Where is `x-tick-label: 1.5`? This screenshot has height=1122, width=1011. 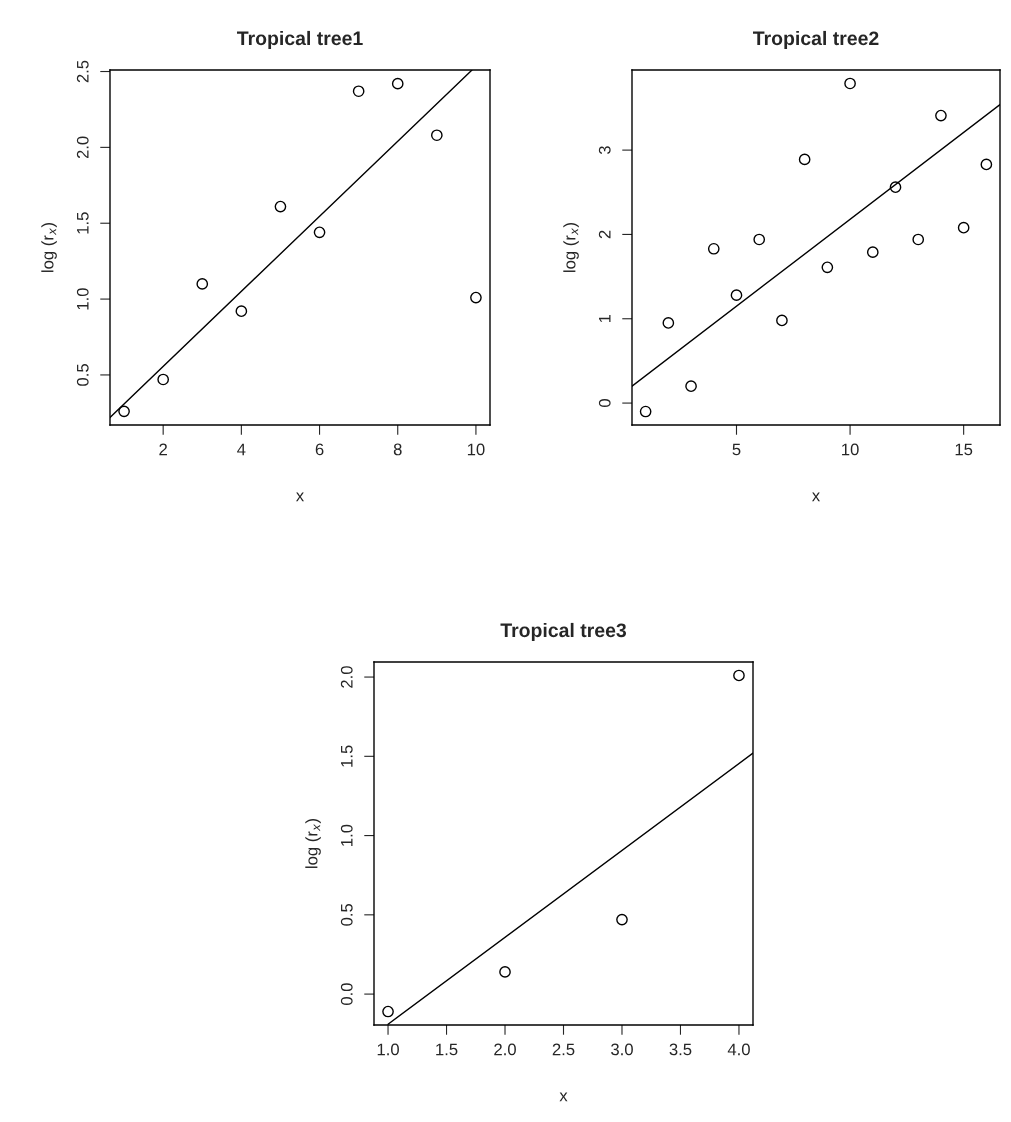
x-tick-label: 1.5 is located at coordinates (447, 1049).